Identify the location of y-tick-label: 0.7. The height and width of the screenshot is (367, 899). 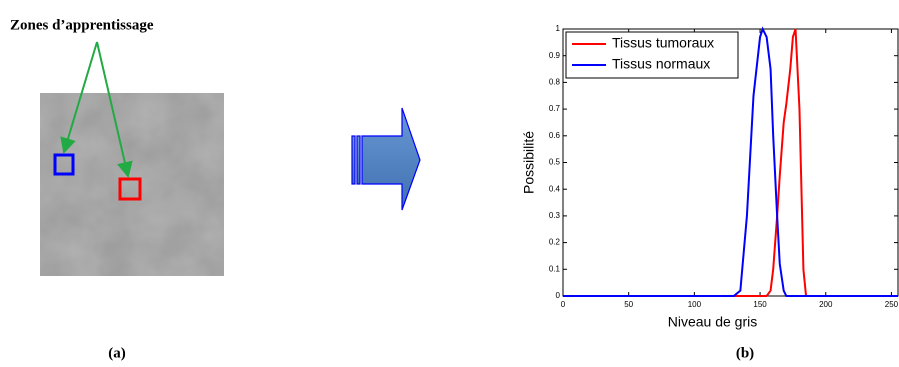
(555, 108).